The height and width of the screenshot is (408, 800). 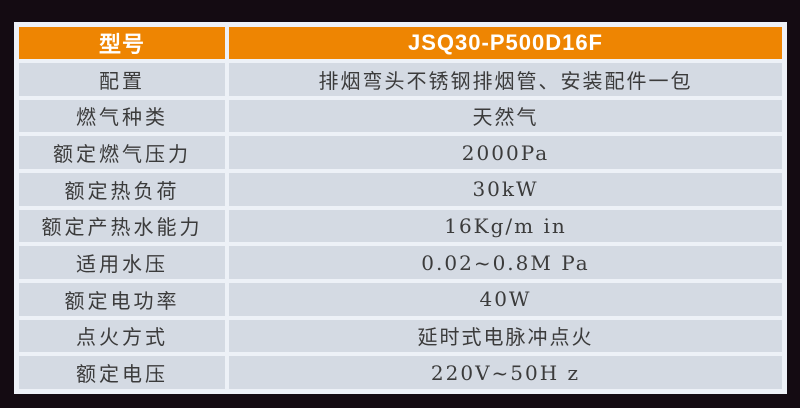 I want to click on spec-row: 额定燃气压力 2000Pa, so click(x=400, y=152).